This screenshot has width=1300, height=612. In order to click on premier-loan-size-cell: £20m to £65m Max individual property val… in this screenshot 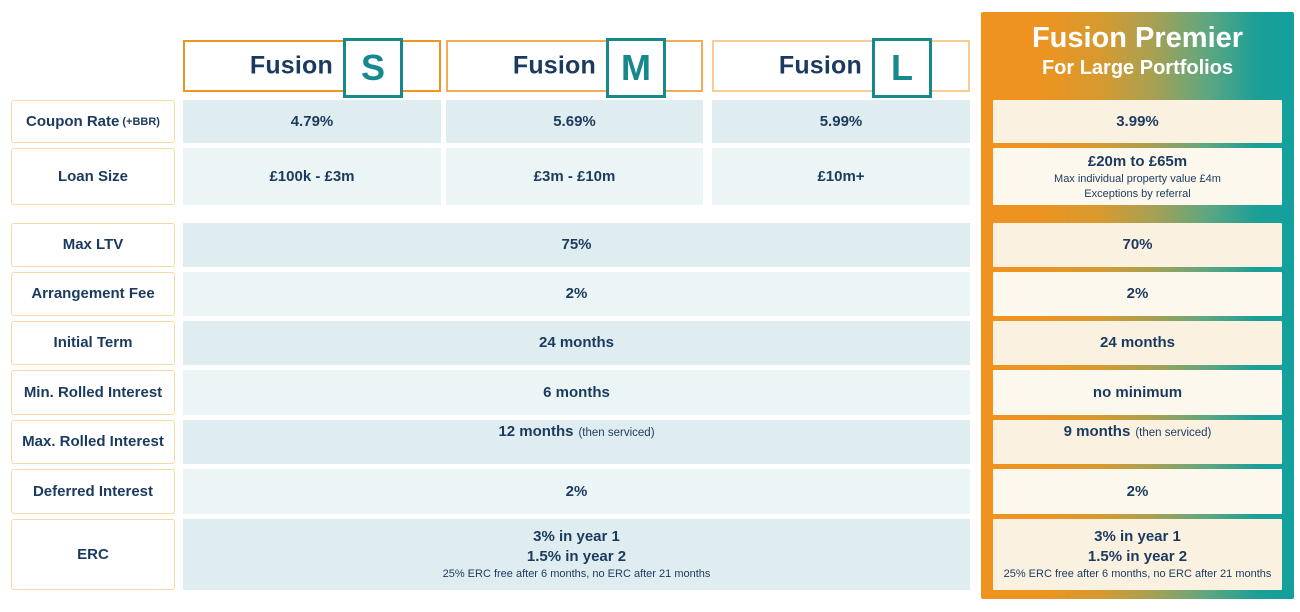, I will do `click(1137, 176)`.